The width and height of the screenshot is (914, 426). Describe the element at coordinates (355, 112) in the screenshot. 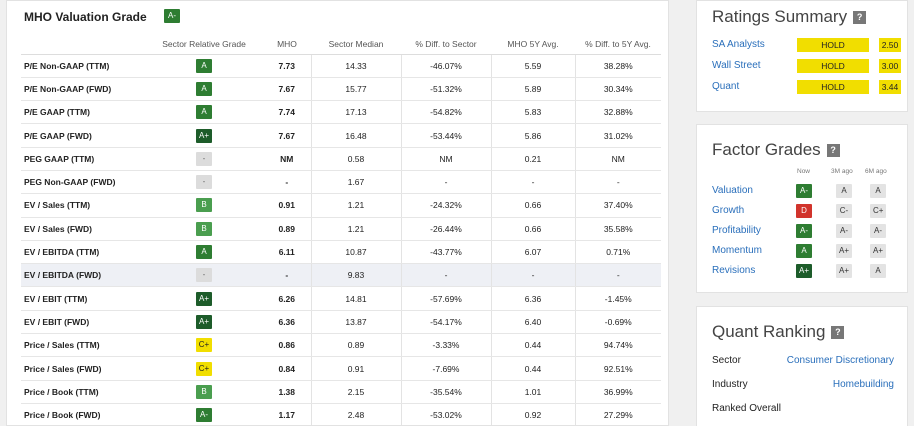

I see `sector-median-value: 17.13` at that location.